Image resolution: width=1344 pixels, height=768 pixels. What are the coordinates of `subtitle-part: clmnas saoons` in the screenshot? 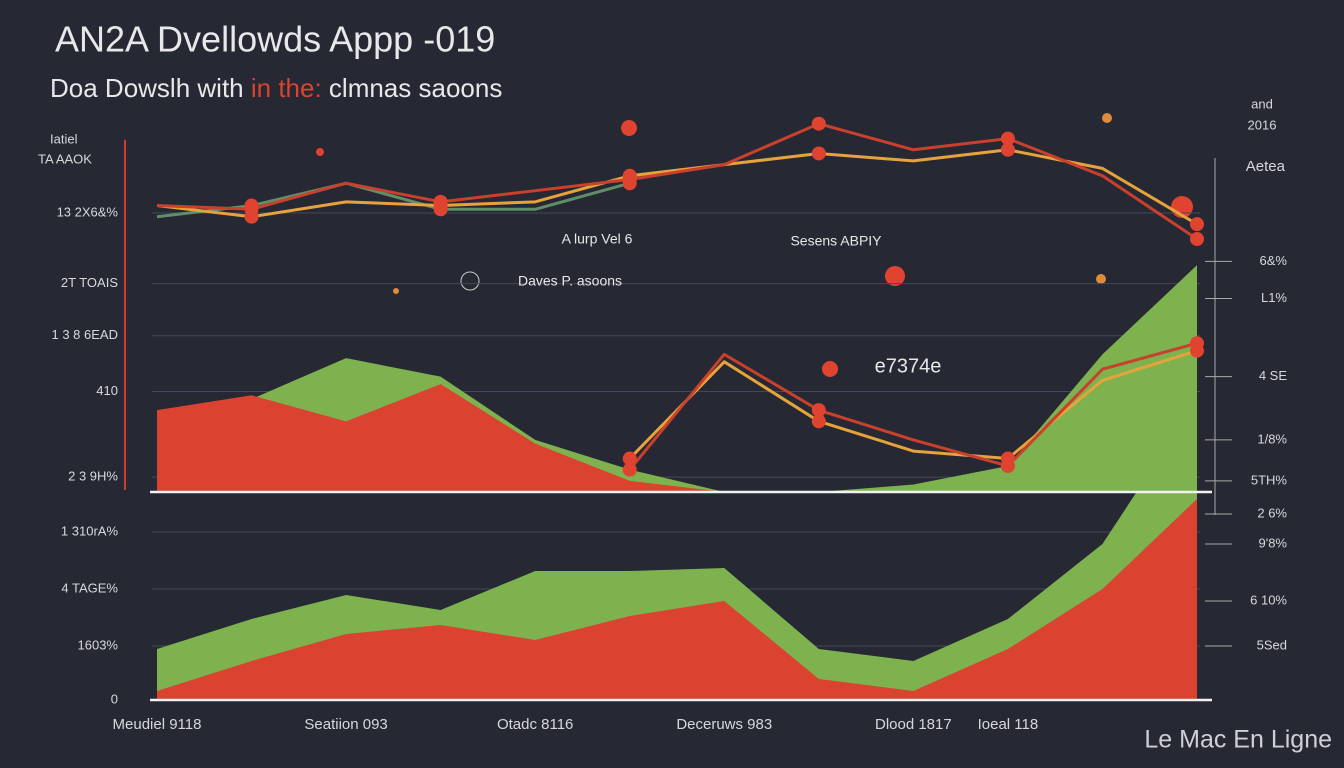 It's located at (412, 88).